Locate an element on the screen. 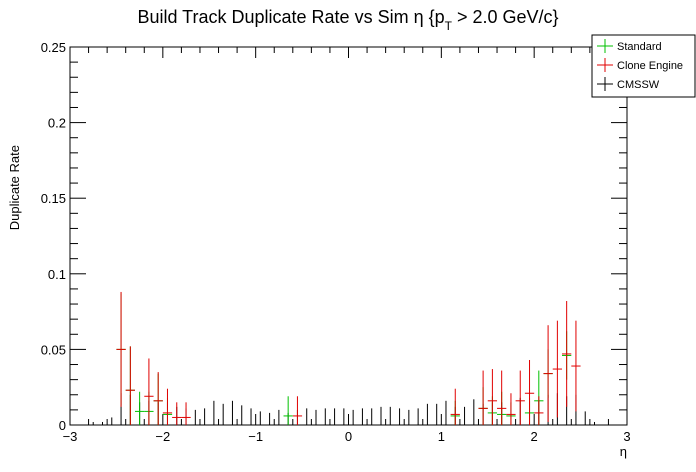 The width and height of the screenshot is (696, 472). legend-item: Clone Engine is located at coordinates (640, 65).